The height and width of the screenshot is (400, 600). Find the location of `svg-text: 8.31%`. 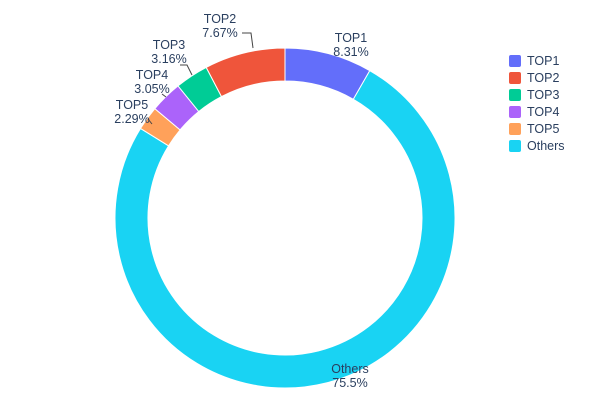

svg-text: 8.31% is located at coordinates (350, 52).